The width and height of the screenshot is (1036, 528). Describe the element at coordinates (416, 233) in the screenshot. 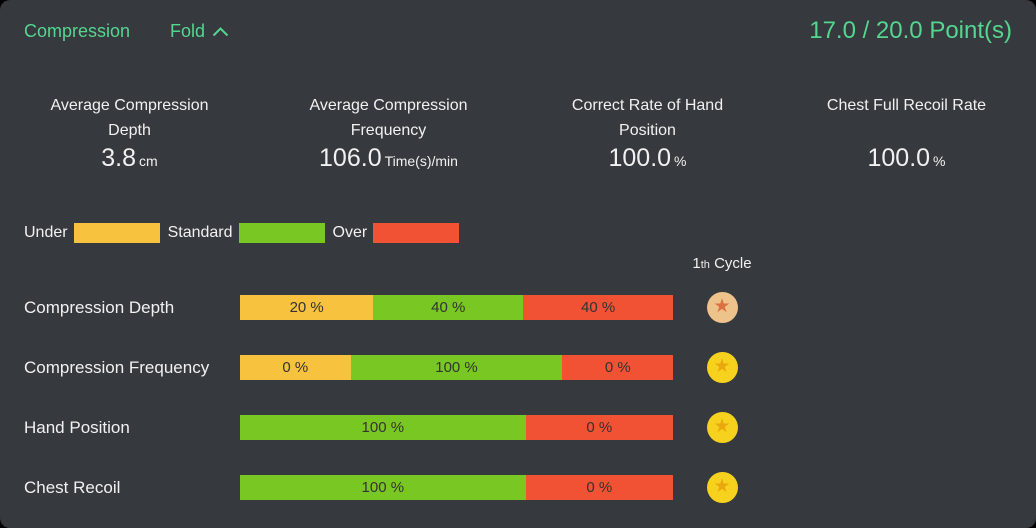

I see `legend-swatch-over` at that location.